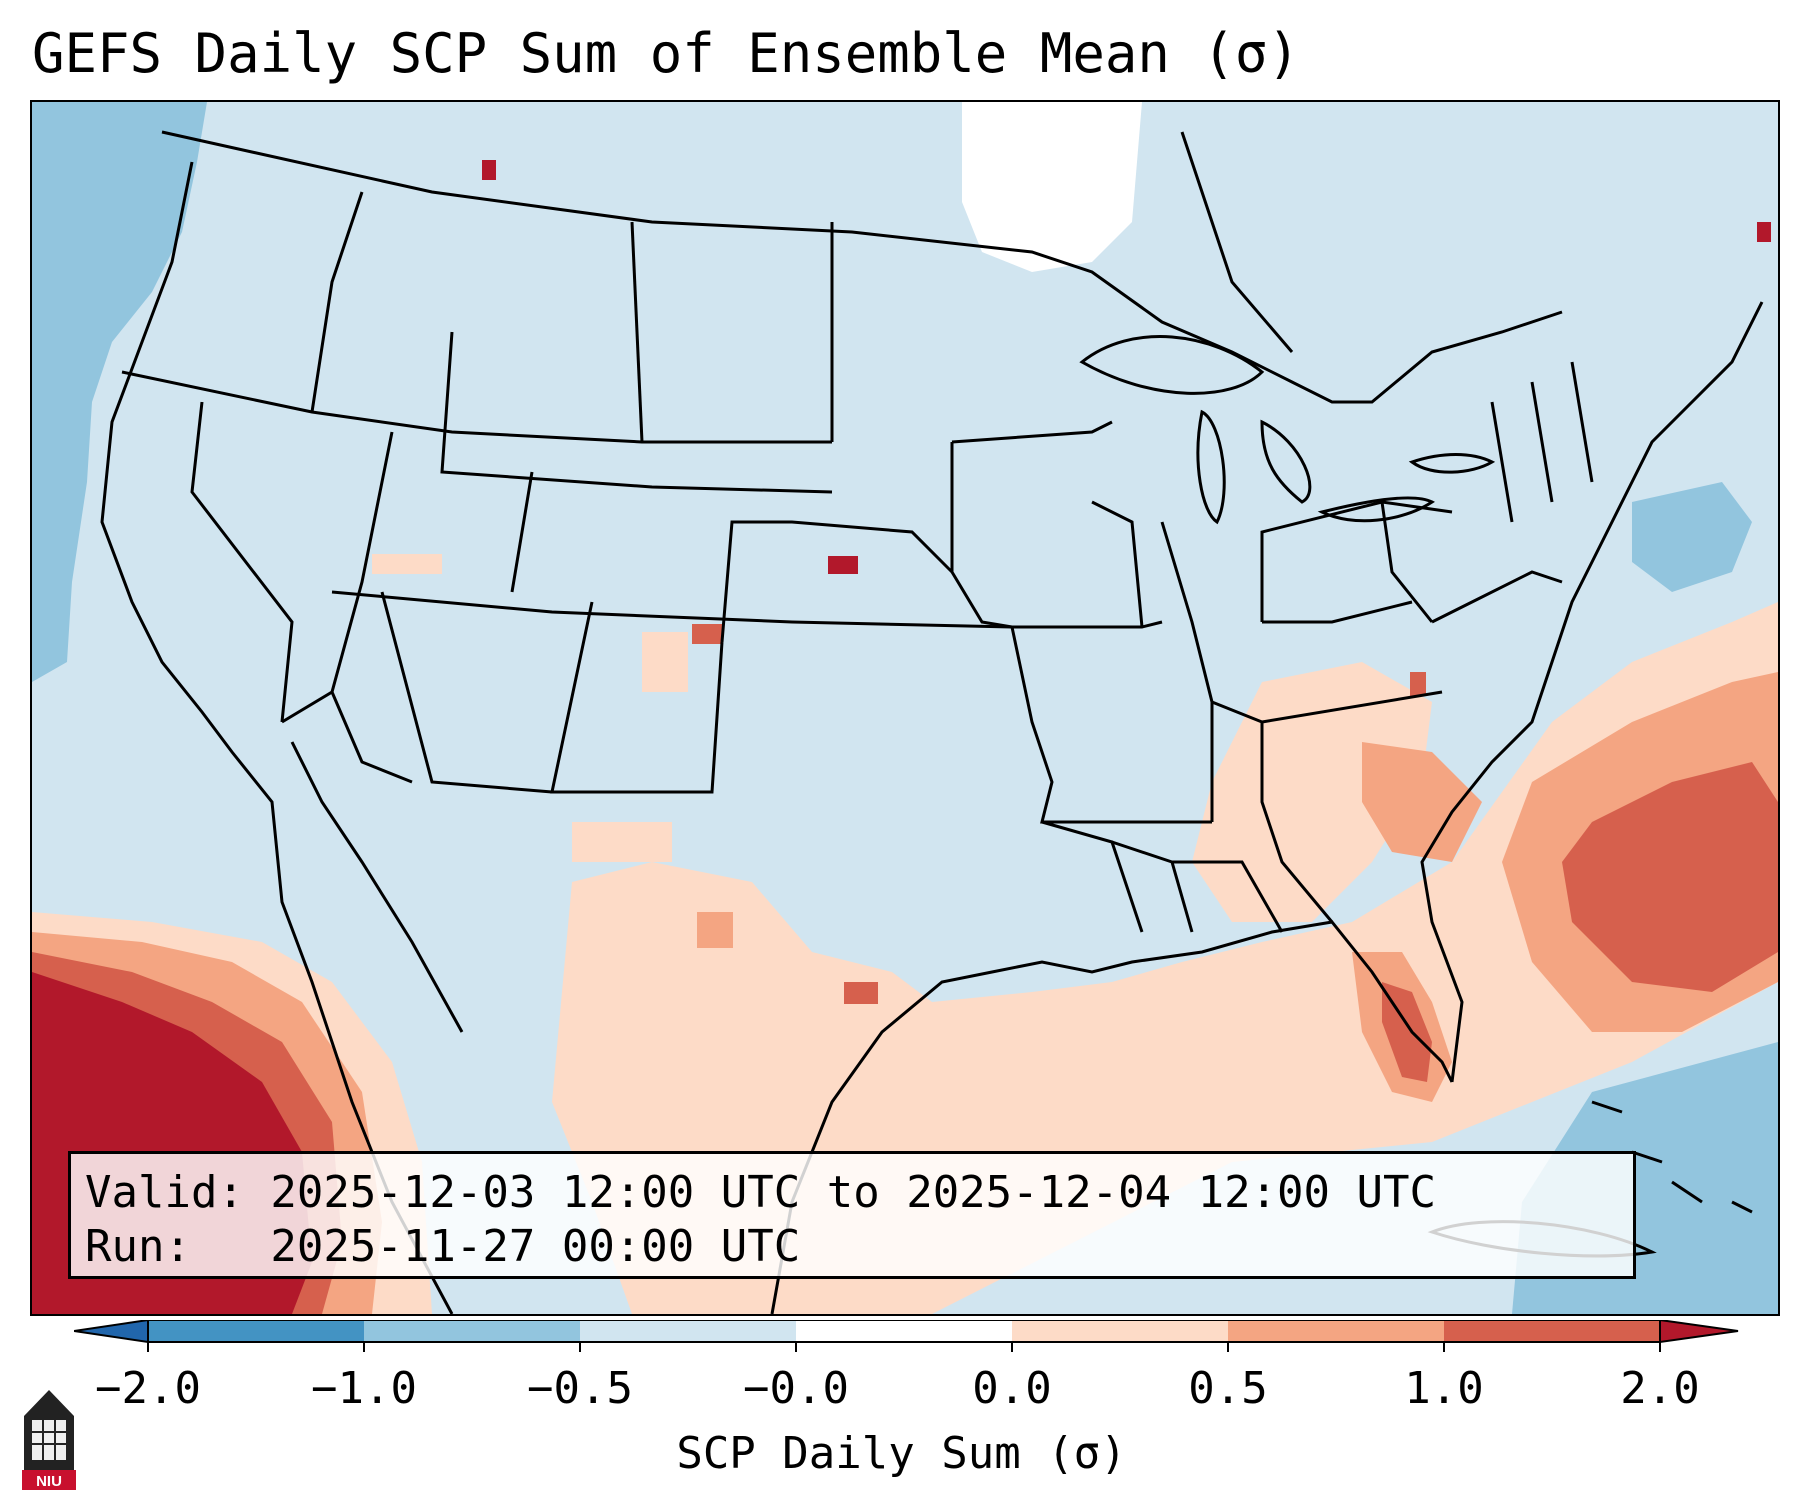  I want to click on cell-montana, so click(489, 170).